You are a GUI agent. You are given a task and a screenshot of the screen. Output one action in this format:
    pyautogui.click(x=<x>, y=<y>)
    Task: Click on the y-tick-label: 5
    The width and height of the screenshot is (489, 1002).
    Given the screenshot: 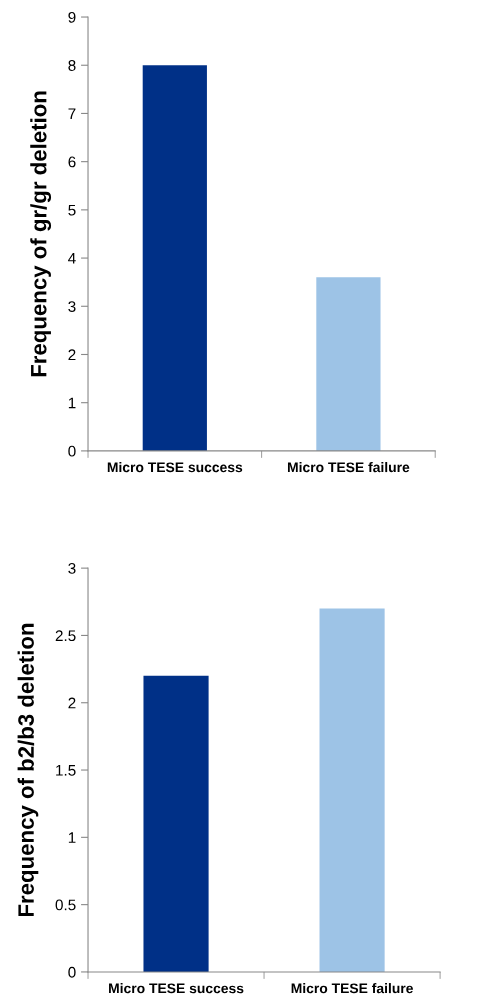 What is the action you would take?
    pyautogui.click(x=72, y=210)
    